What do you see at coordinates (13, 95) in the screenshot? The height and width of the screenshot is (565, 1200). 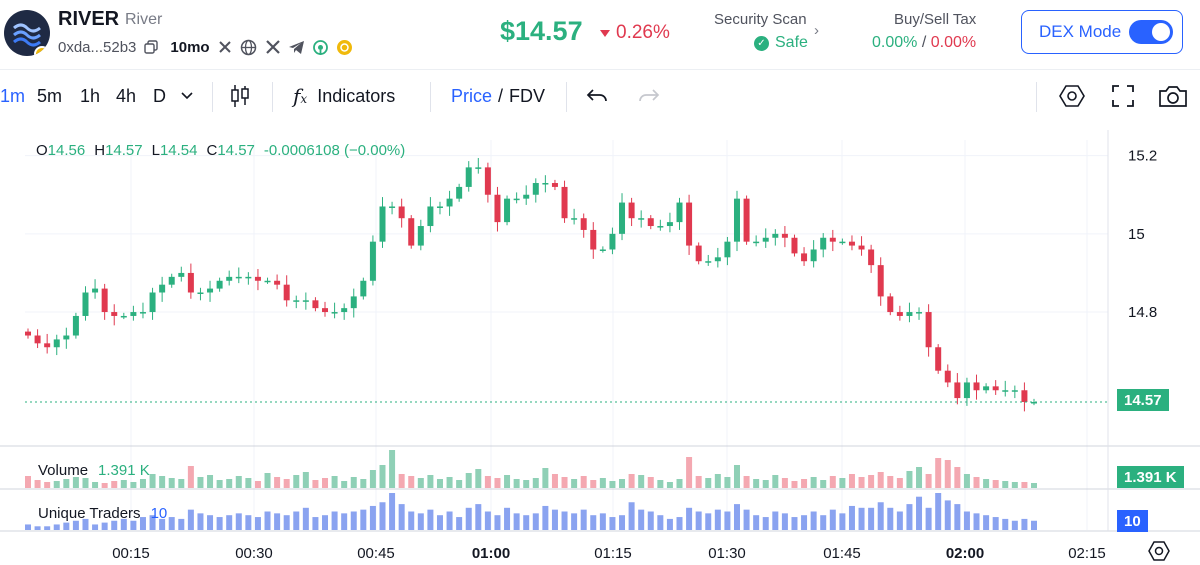 I see `interval-1m: 1m` at bounding box center [13, 95].